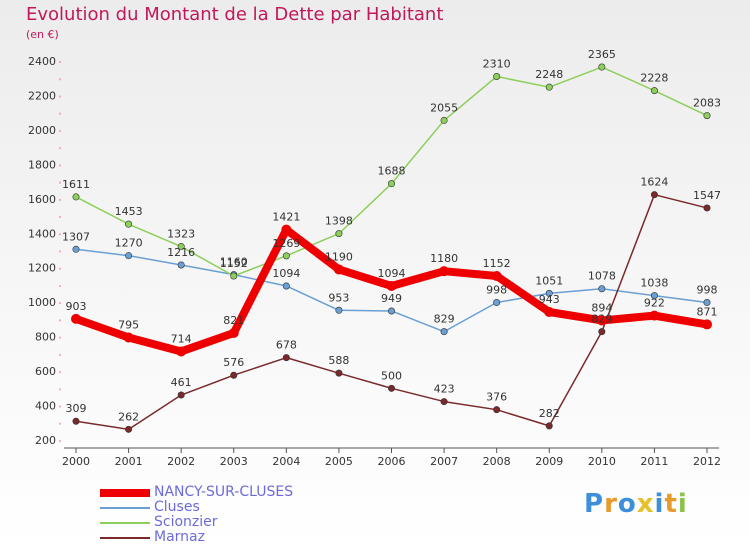 This screenshot has height=550, width=750. I want to click on data-label: 2083, so click(707, 103).